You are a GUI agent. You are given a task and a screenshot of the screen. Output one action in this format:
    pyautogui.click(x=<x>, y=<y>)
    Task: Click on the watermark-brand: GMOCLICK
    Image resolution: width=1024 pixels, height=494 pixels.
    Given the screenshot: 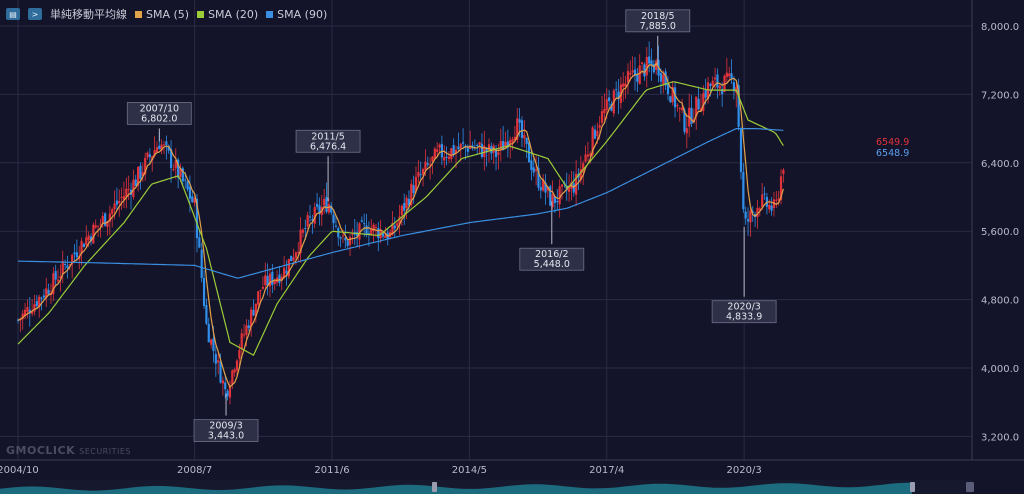 What is the action you would take?
    pyautogui.click(x=41, y=450)
    